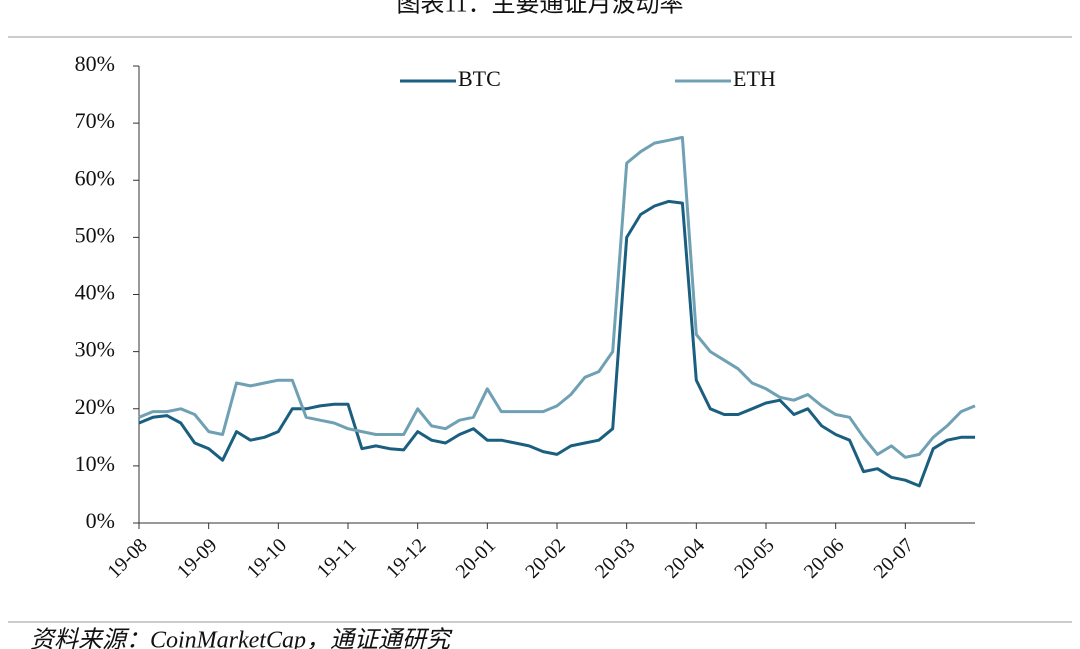 The image size is (1080, 649). Describe the element at coordinates (127, 558) in the screenshot. I see `x-tick-label: 19-08` at that location.